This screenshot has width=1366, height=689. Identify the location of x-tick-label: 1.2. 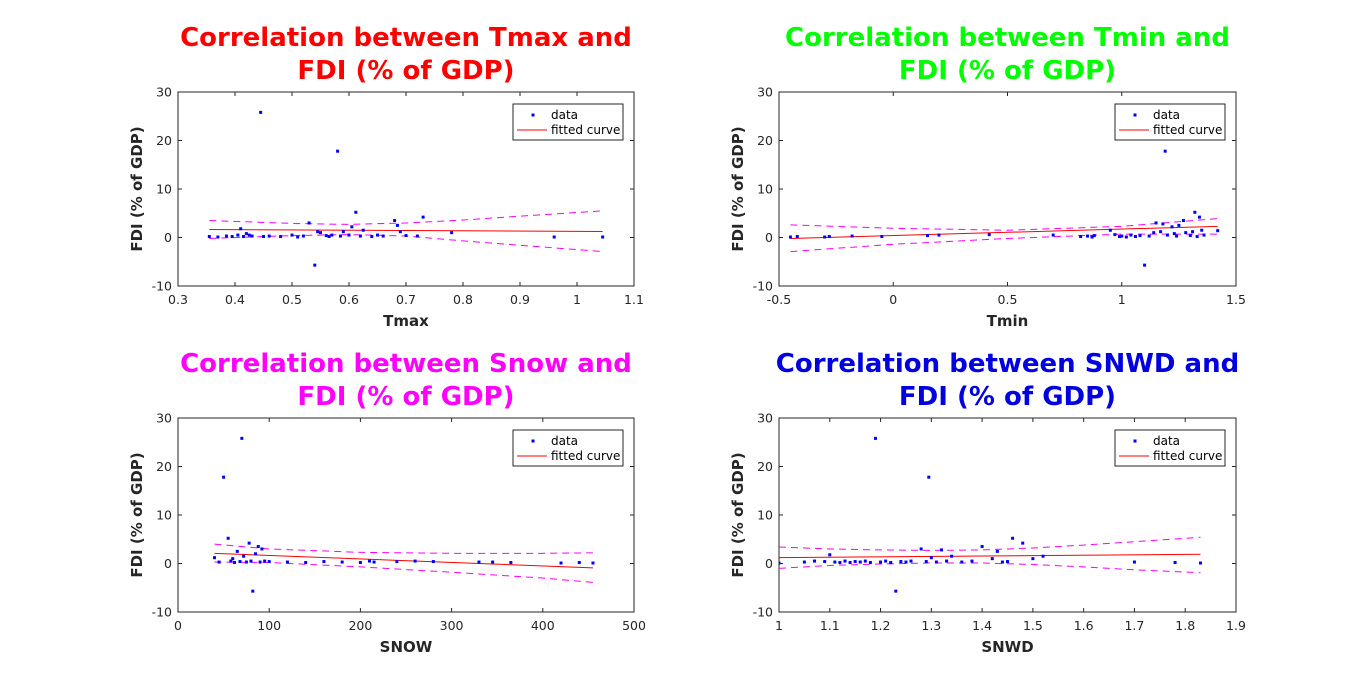
(881, 625).